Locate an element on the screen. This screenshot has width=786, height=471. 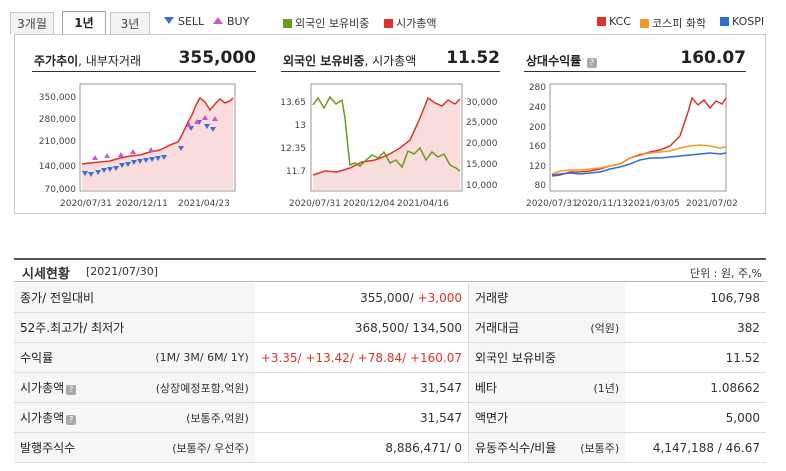
relative-y-tick-6: 80 is located at coordinates (541, 186).